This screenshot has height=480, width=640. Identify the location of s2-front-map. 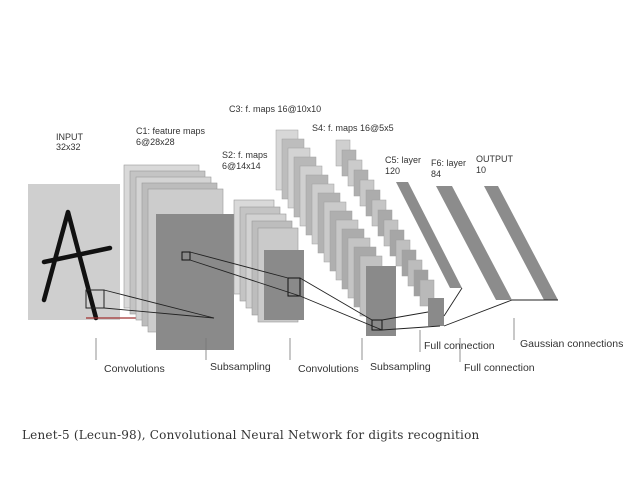
(284, 285).